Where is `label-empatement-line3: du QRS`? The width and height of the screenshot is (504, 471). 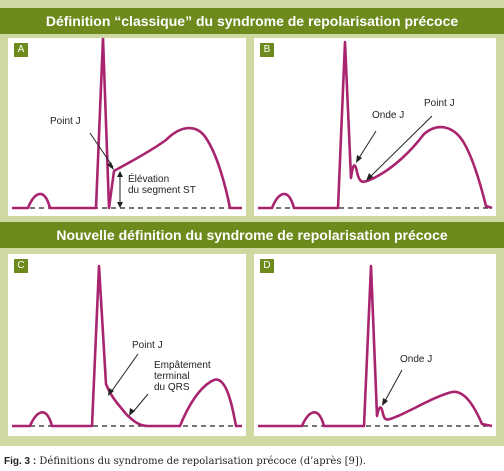
label-empatement-line3: du QRS is located at coordinates (172, 387).